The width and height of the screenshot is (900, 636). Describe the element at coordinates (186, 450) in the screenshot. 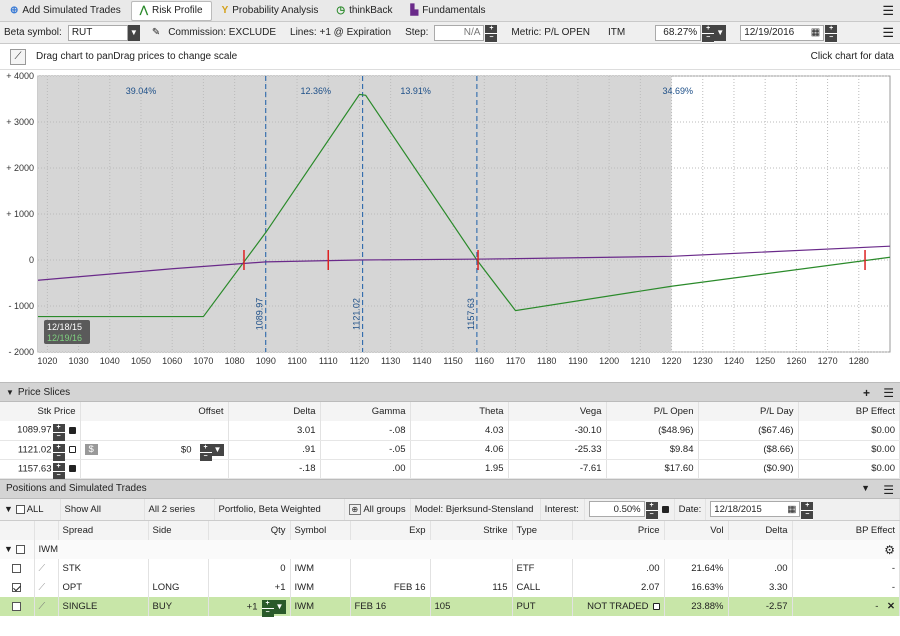

I see `offset-value: $0` at that location.